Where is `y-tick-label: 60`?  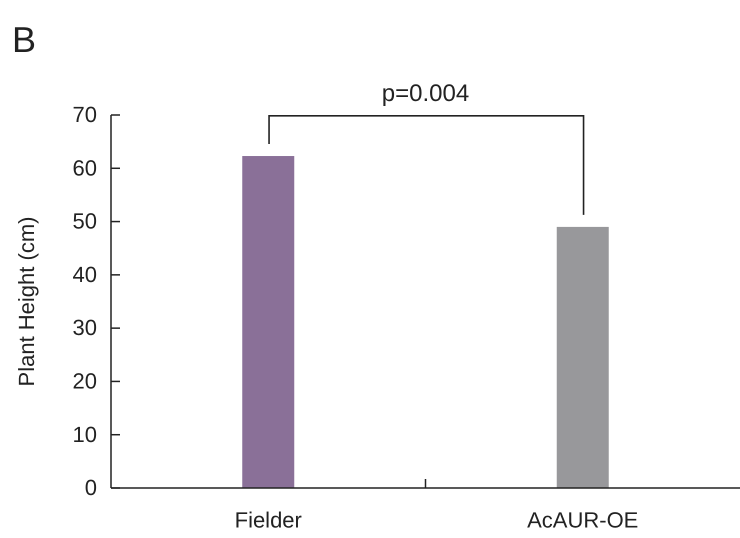
y-tick-label: 60 is located at coordinates (84, 167).